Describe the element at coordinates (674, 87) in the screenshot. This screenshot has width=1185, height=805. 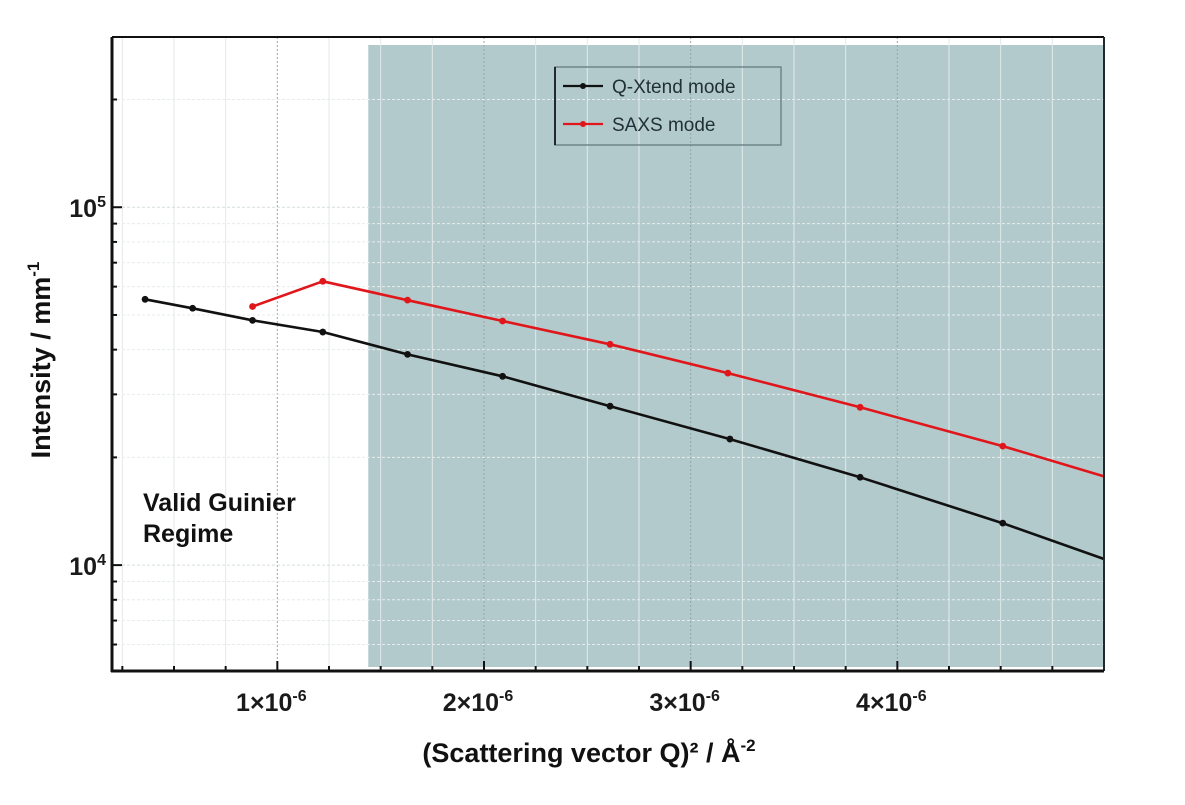
I see `legend-label-qxtend: Q-Xtend mode` at that location.